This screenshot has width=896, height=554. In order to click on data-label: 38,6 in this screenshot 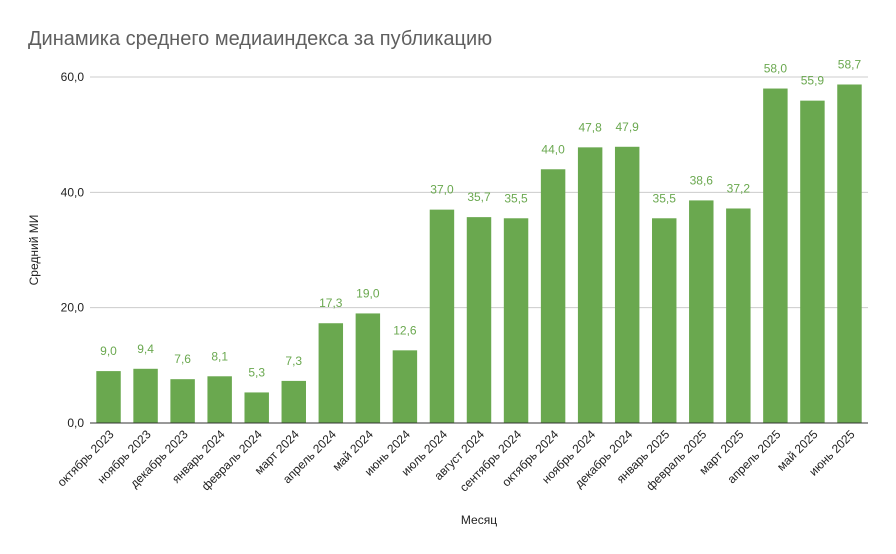, I will do `click(702, 180)`.